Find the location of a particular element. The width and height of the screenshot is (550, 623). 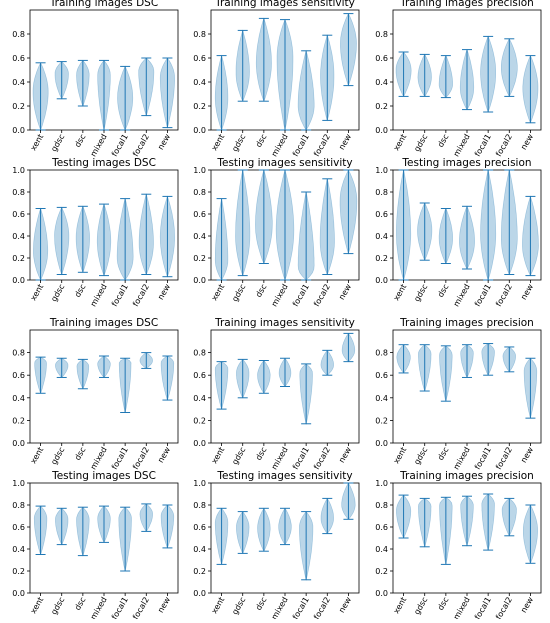

chart-title: Testing images precision is located at coordinates (466, 163).